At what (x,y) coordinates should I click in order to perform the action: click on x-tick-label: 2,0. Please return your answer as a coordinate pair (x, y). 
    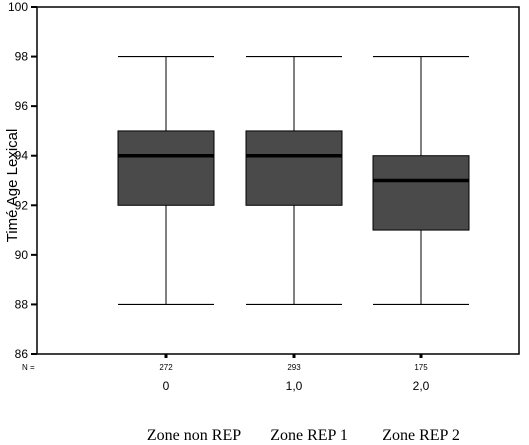
    Looking at the image, I should click on (421, 386).